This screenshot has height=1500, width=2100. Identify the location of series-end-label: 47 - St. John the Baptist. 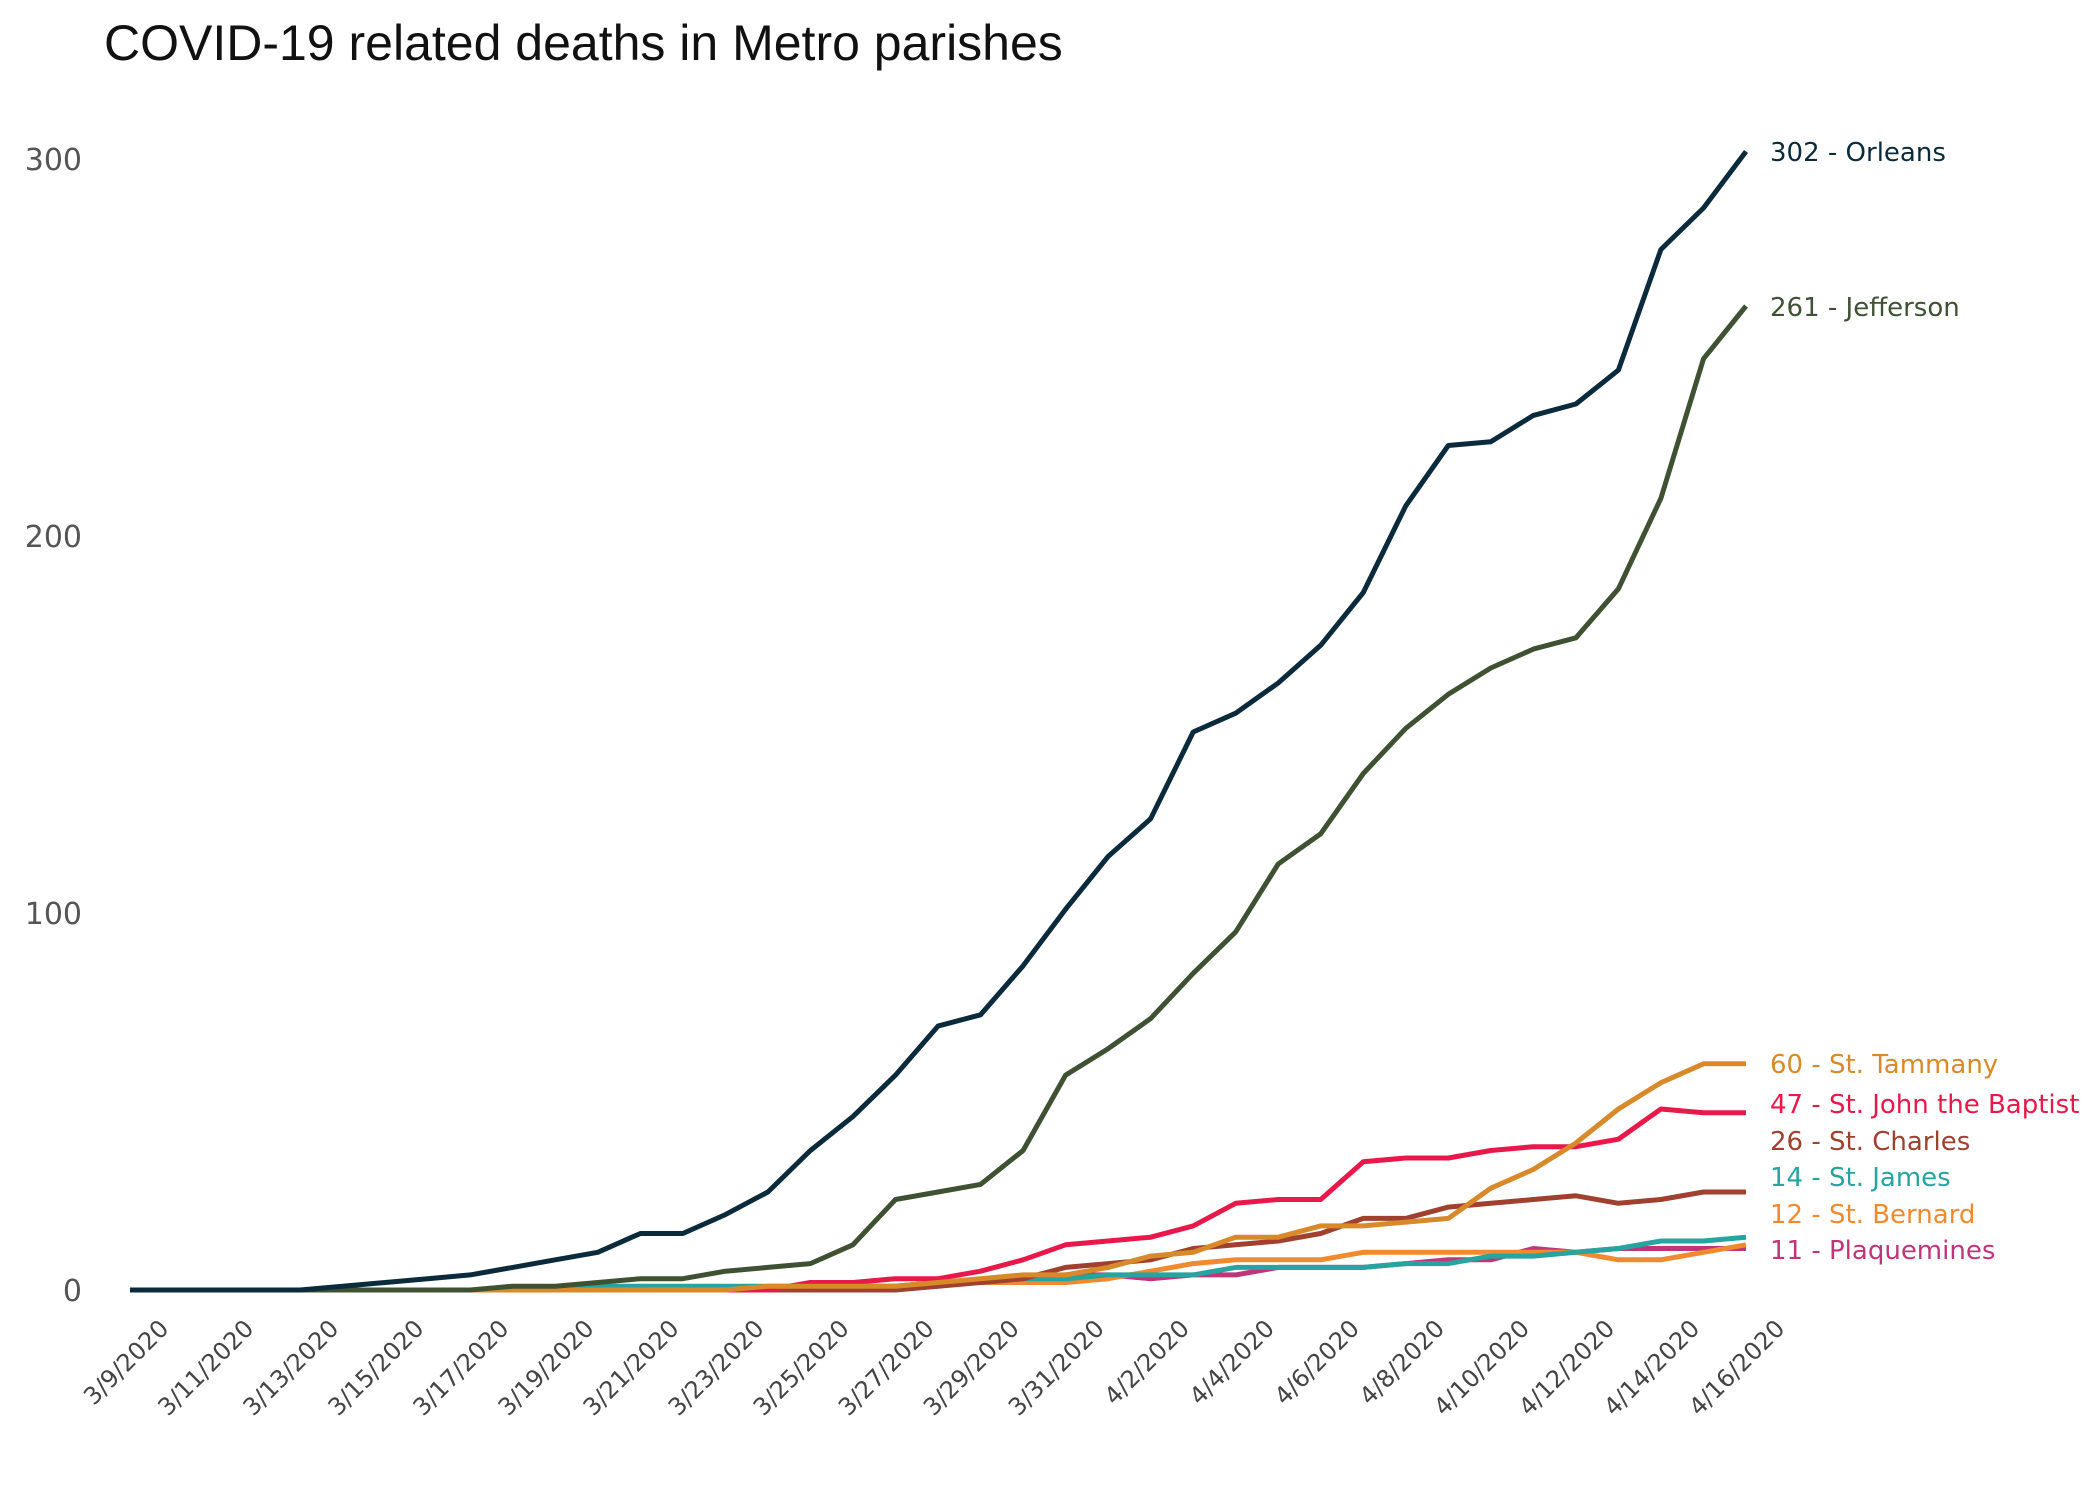
(1924, 1105).